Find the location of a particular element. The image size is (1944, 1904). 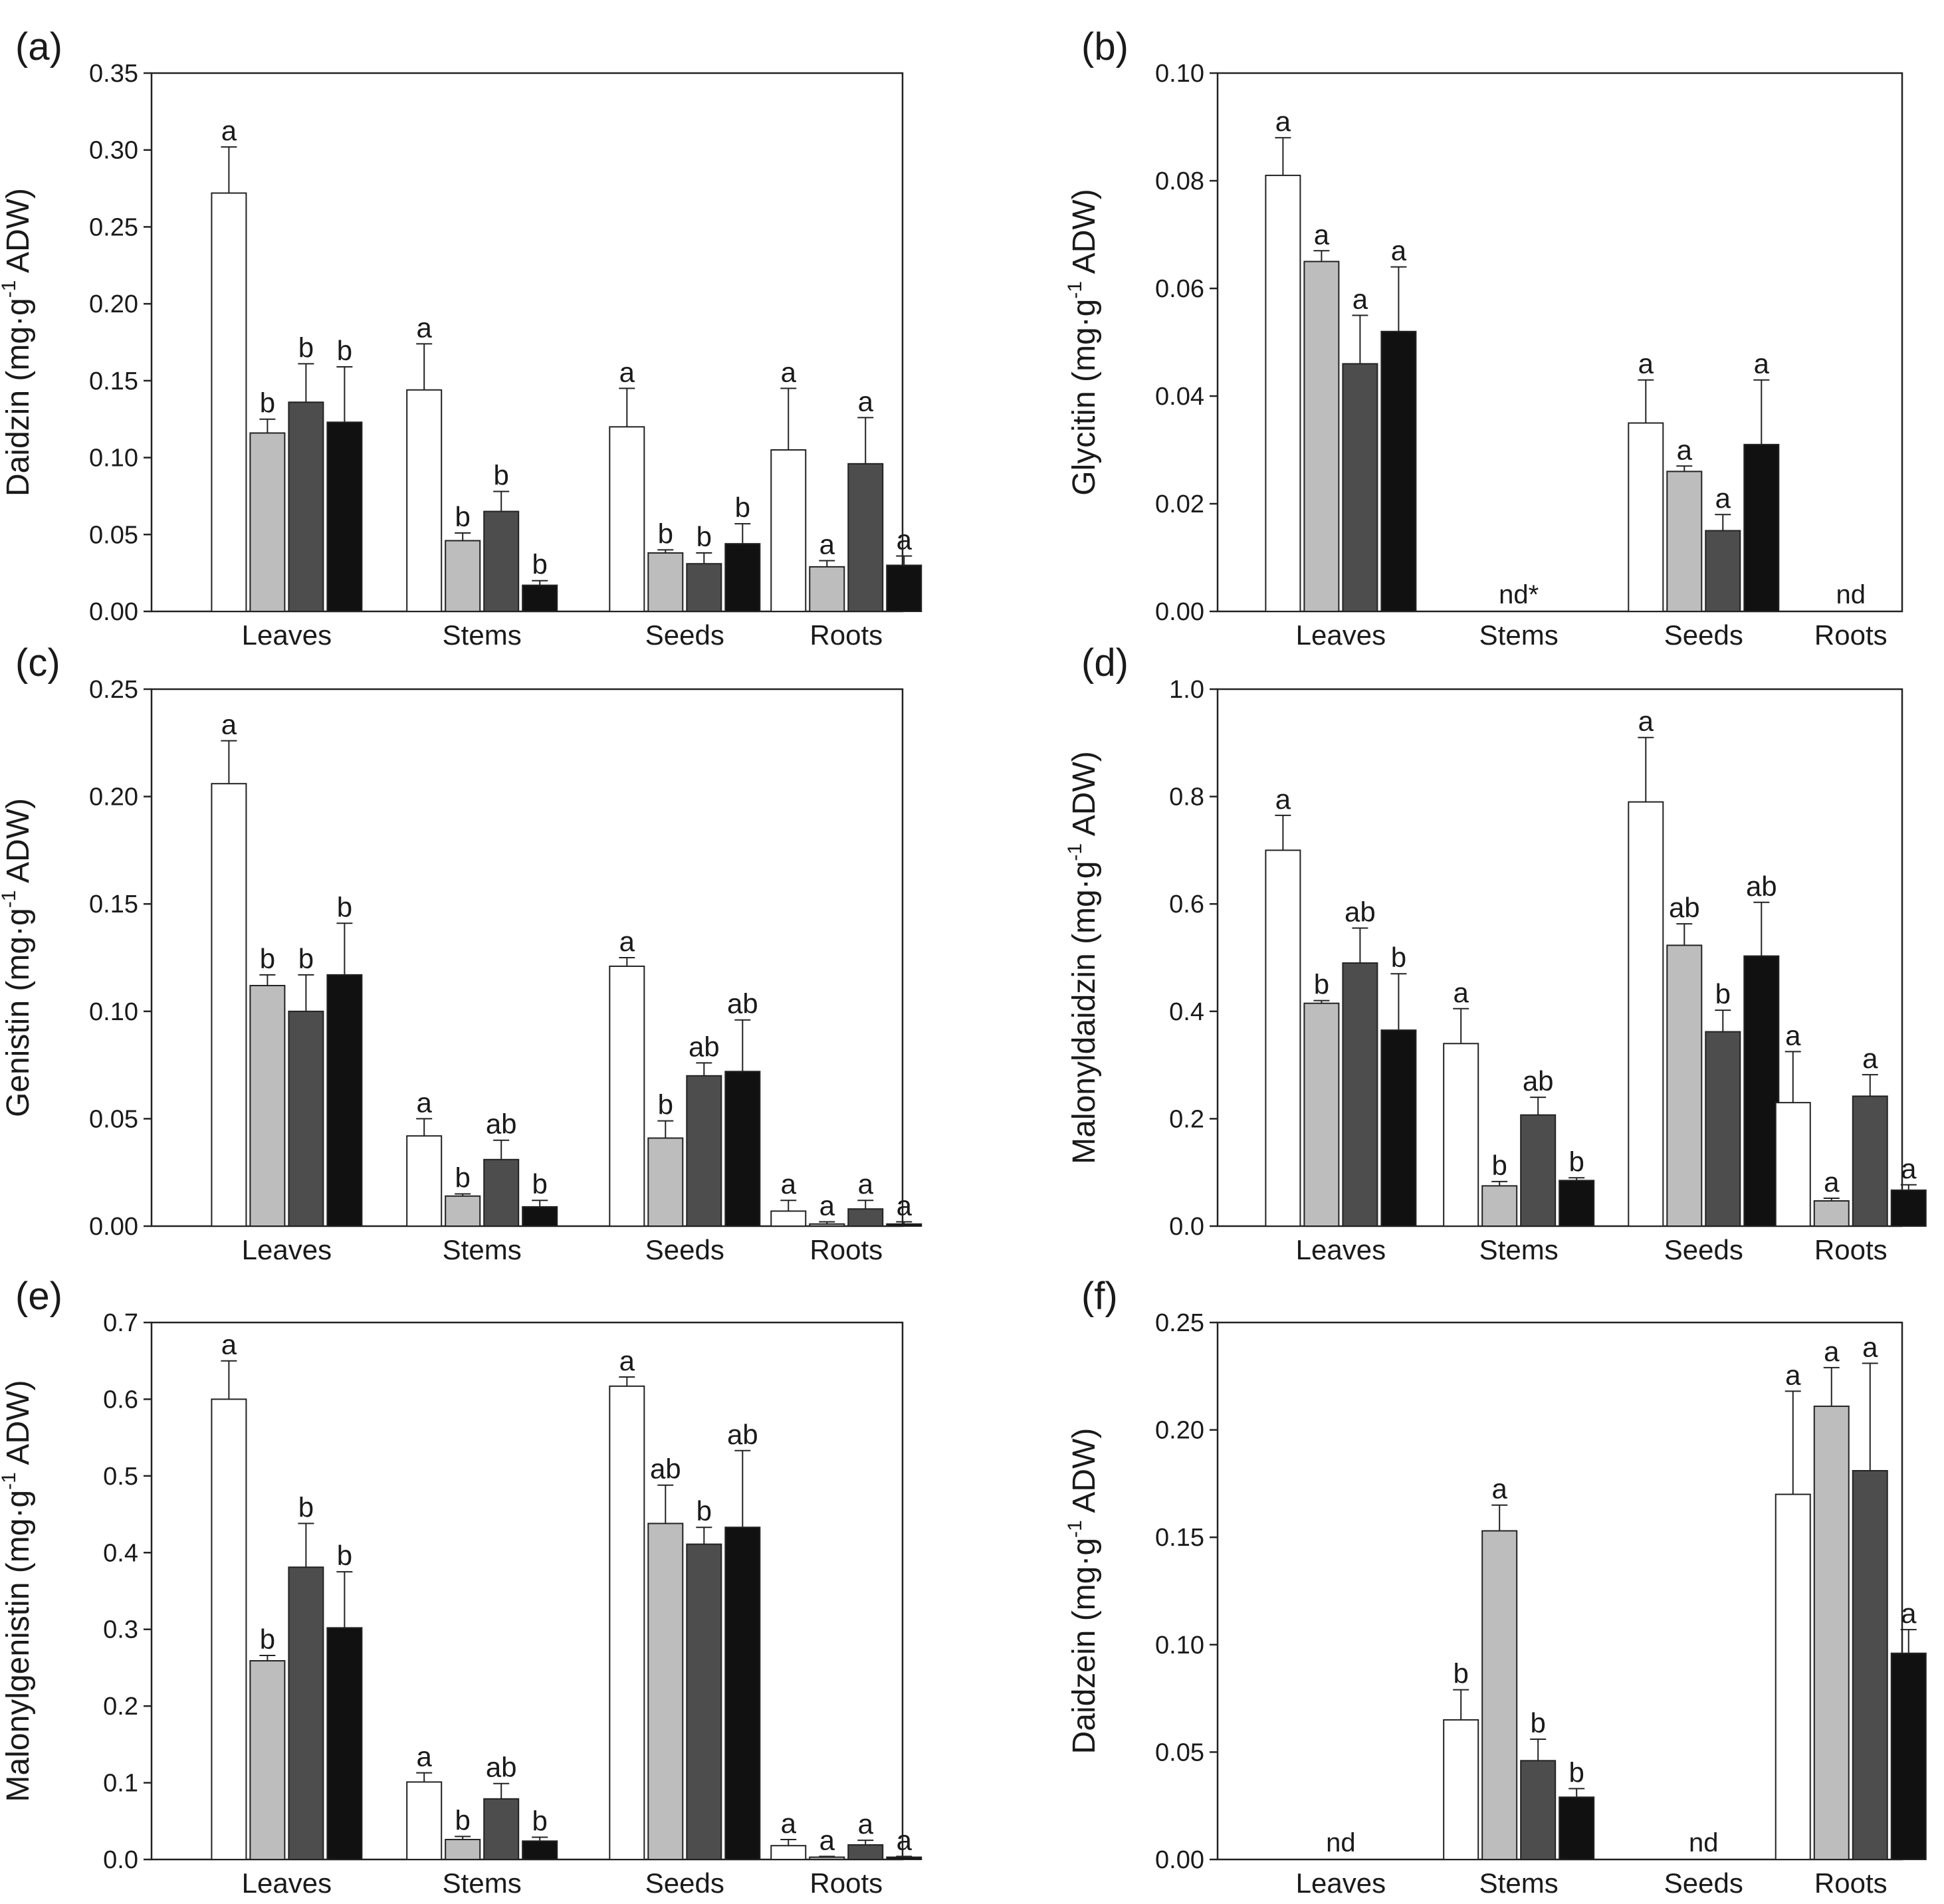

panel-label: (e) is located at coordinates (38, 1296).